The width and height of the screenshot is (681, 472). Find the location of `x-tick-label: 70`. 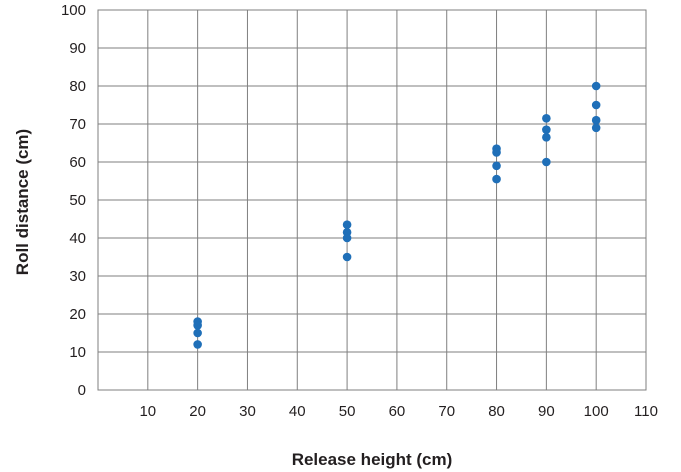

x-tick-label: 70 is located at coordinates (446, 411).